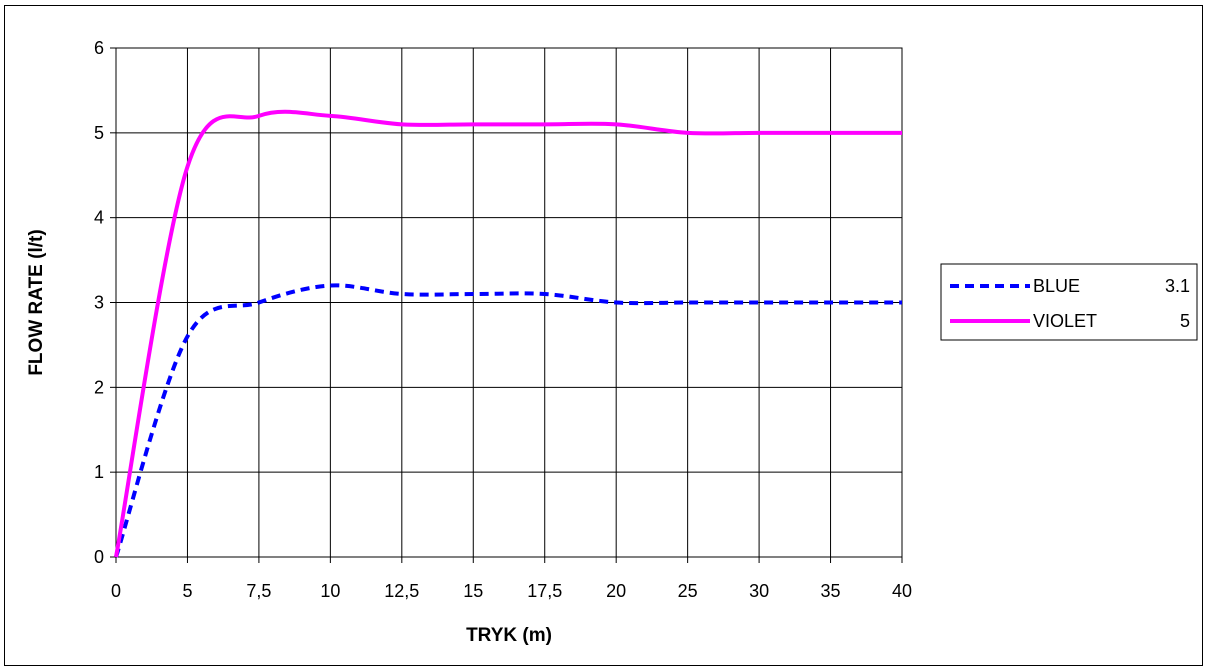  Describe the element at coordinates (511, 579) in the screenshot. I see `x-axis-ticks: 0 5 7,5 10 12,5 15 17,5 20 25 30 35 40` at that location.